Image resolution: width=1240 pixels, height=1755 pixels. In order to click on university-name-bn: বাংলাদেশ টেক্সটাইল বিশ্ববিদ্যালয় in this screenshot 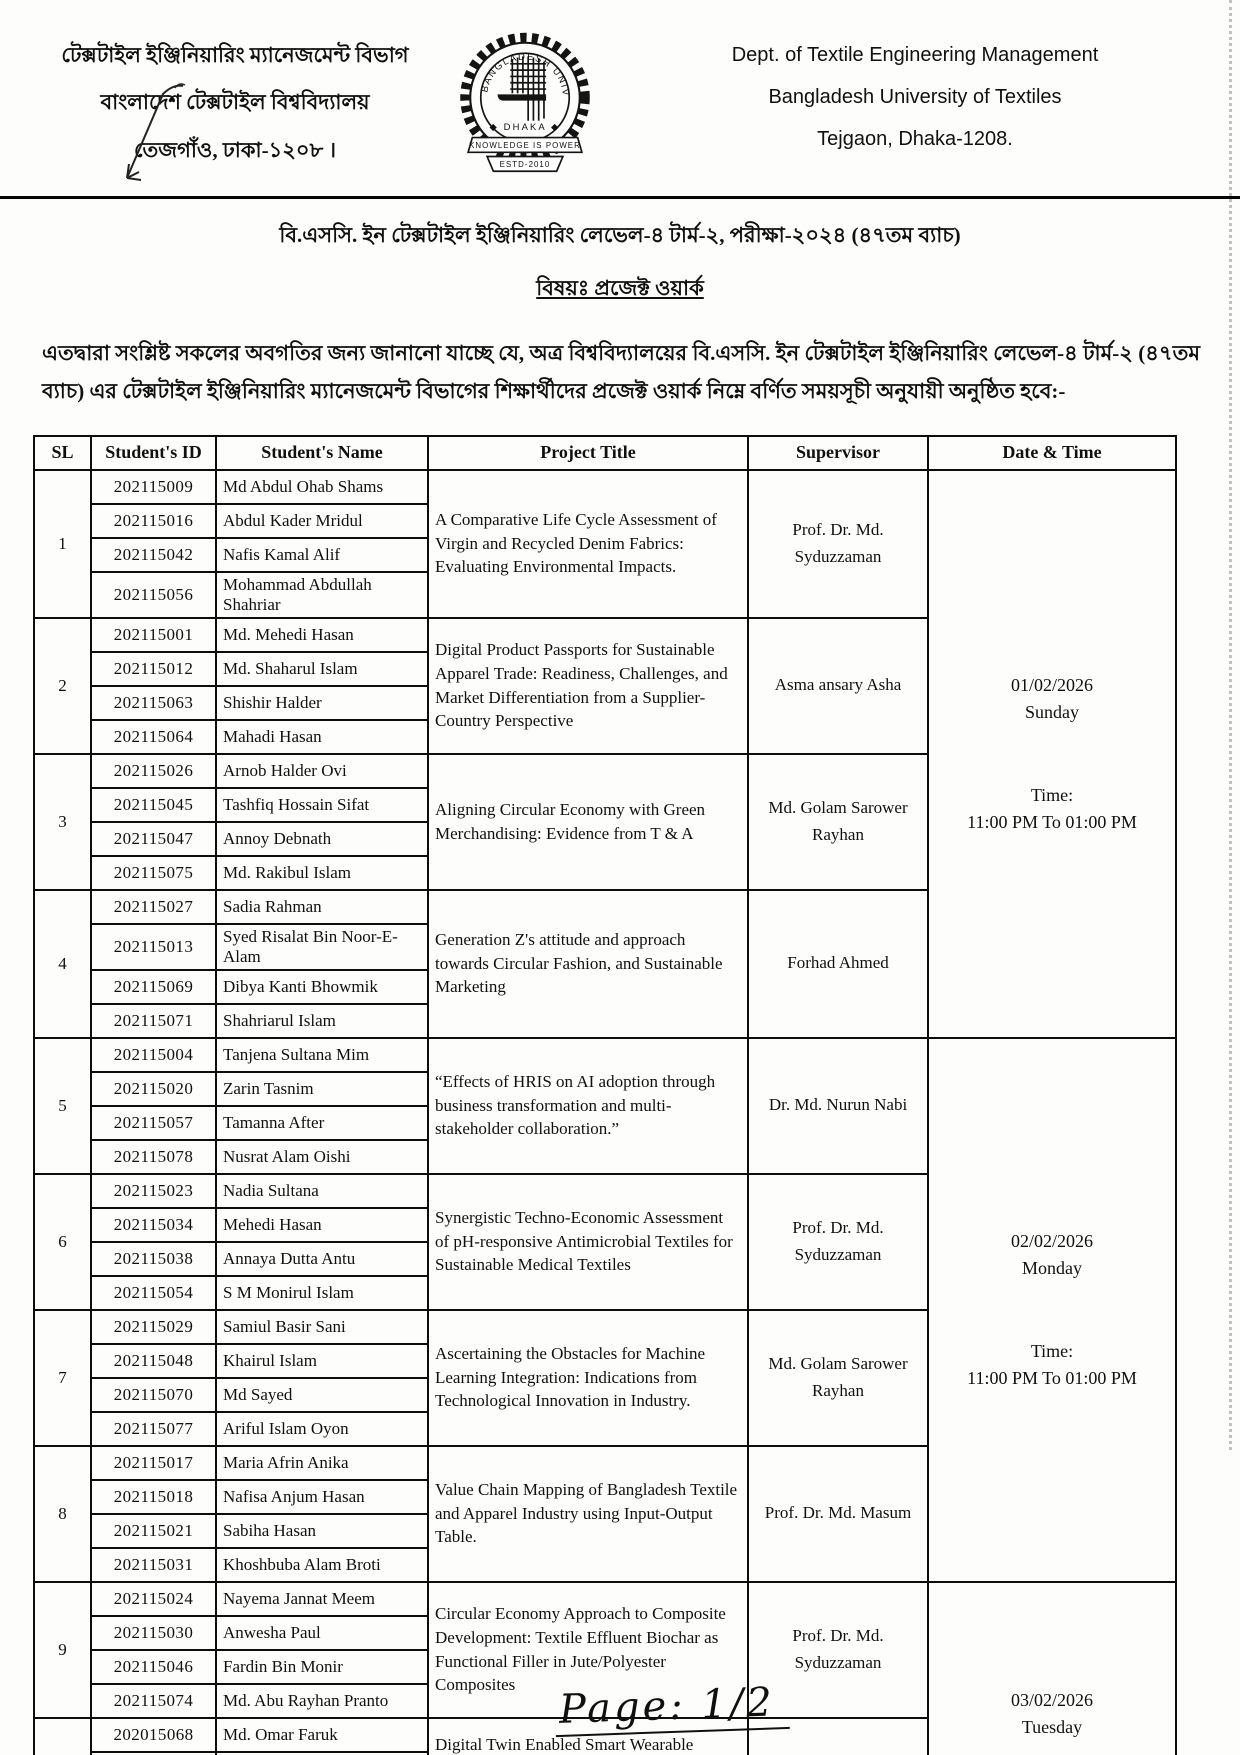, I will do `click(235, 102)`.